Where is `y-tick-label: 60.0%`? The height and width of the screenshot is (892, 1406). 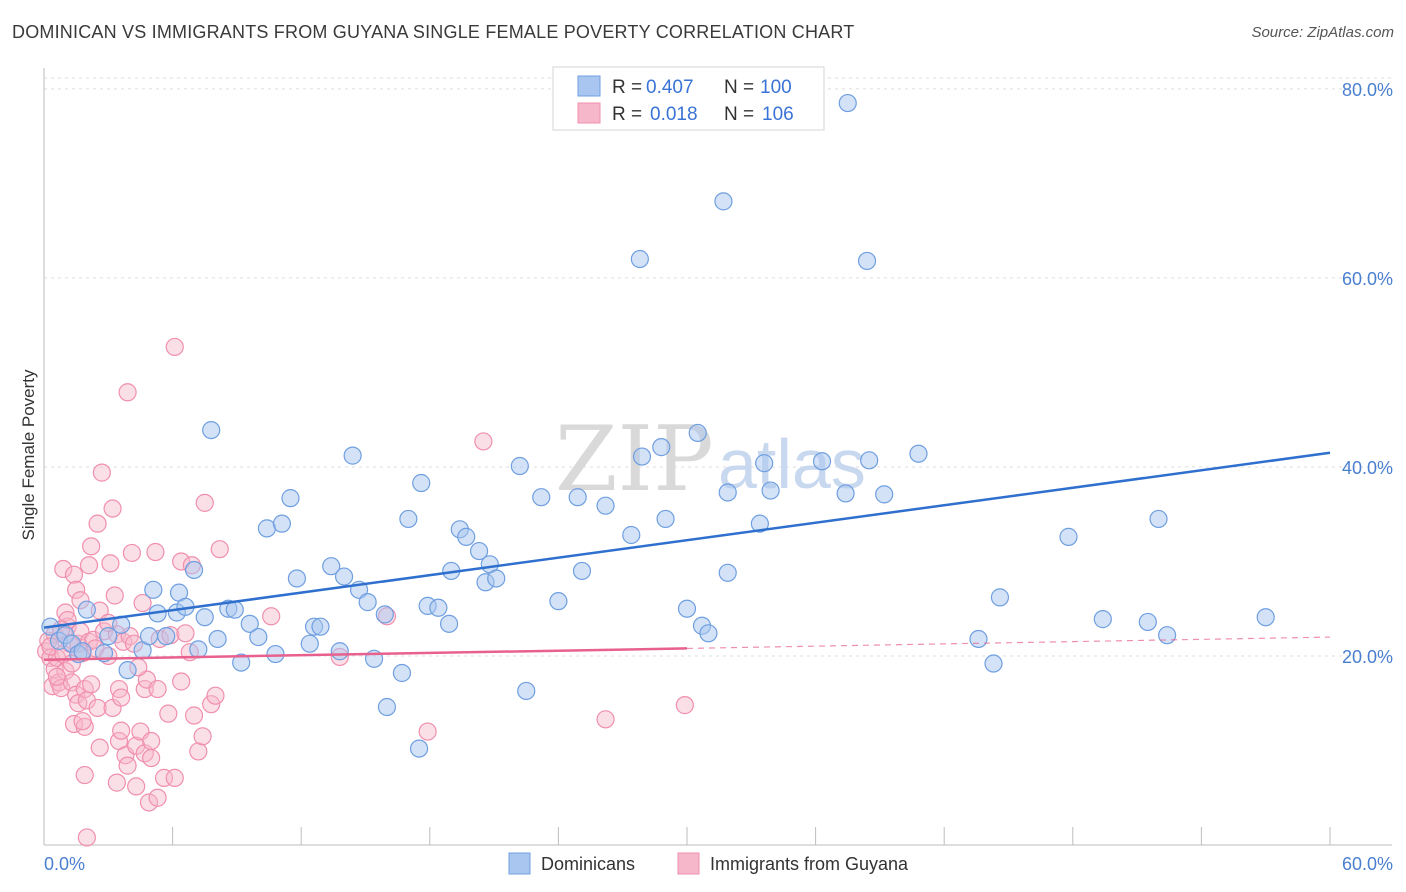 y-tick-label: 60.0% is located at coordinates (1367, 279).